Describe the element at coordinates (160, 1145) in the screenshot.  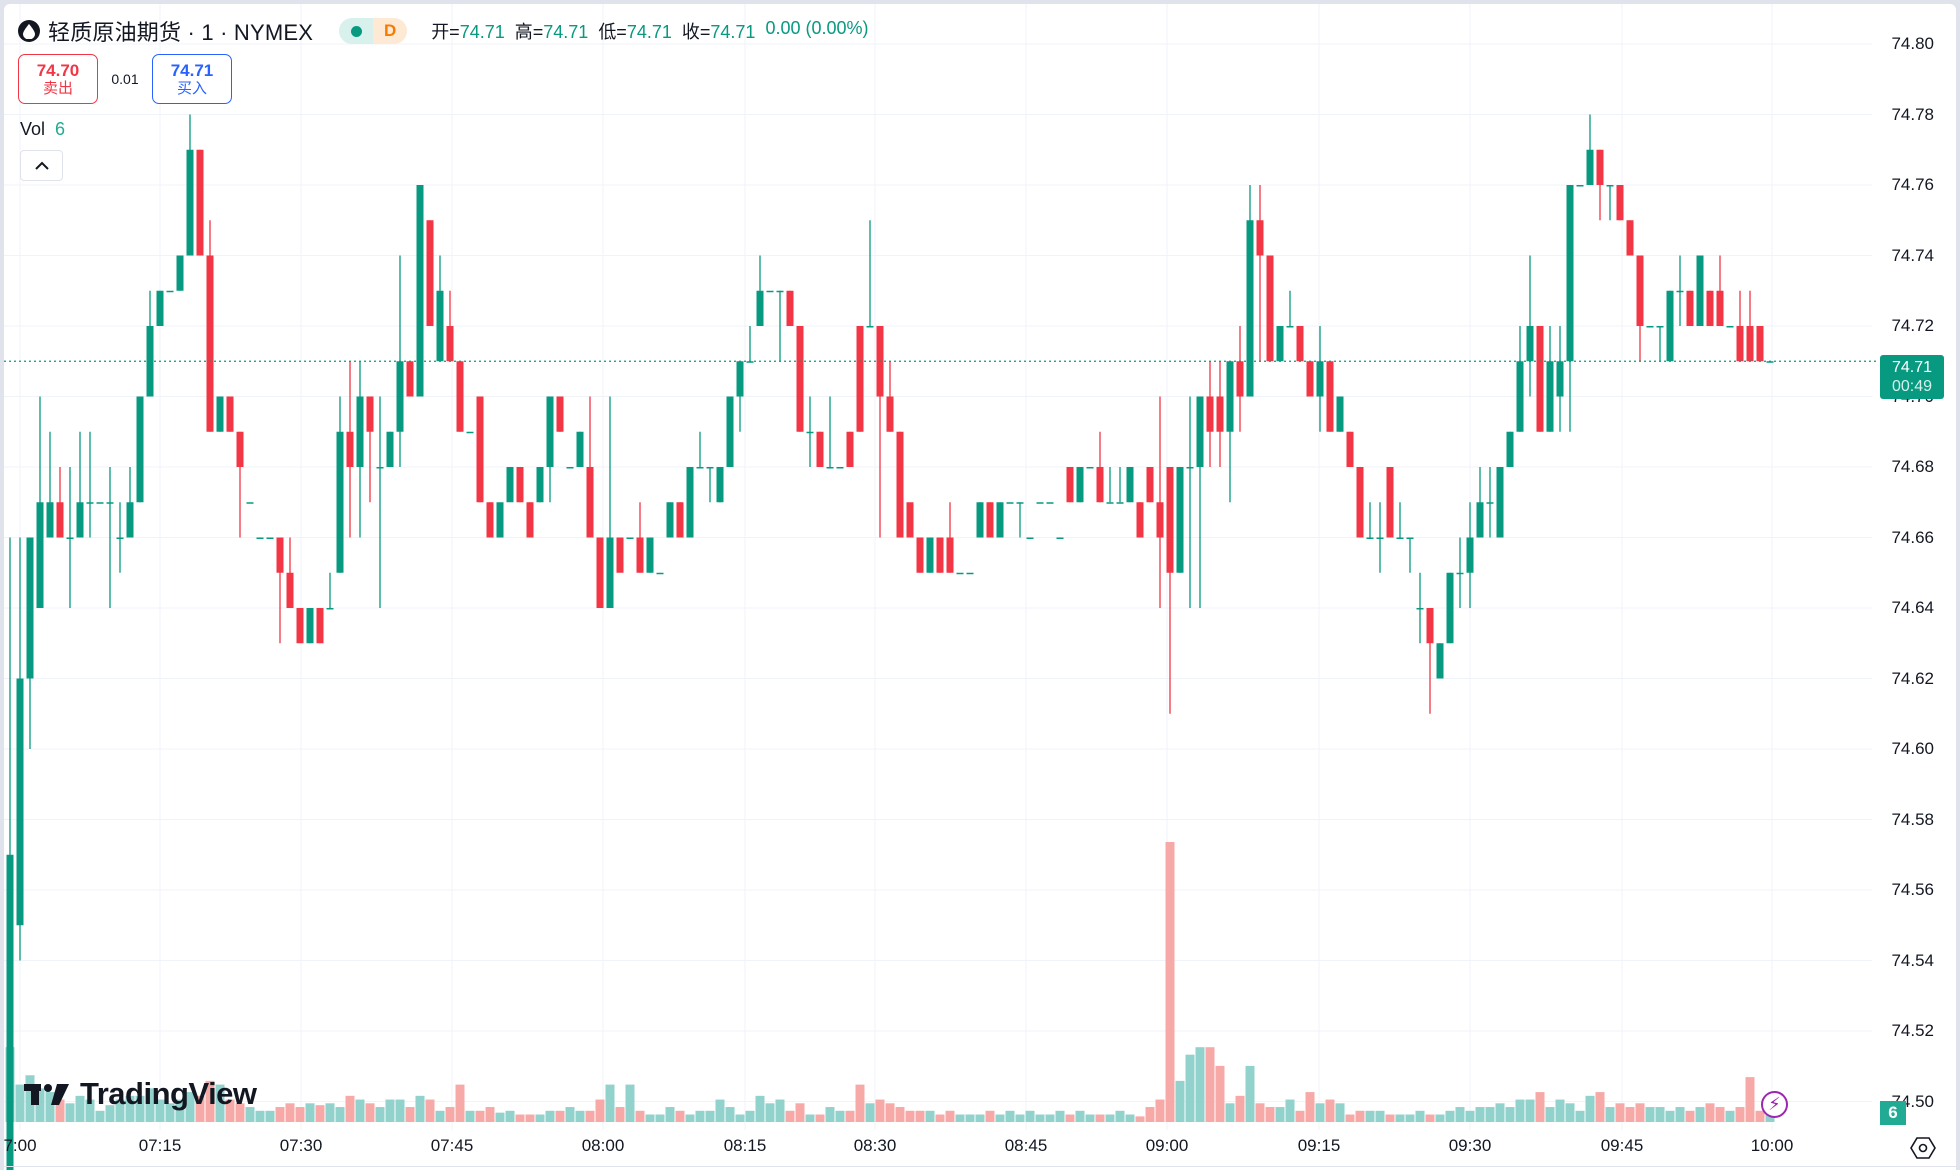
I see `time-axis-label: 07:15` at that location.